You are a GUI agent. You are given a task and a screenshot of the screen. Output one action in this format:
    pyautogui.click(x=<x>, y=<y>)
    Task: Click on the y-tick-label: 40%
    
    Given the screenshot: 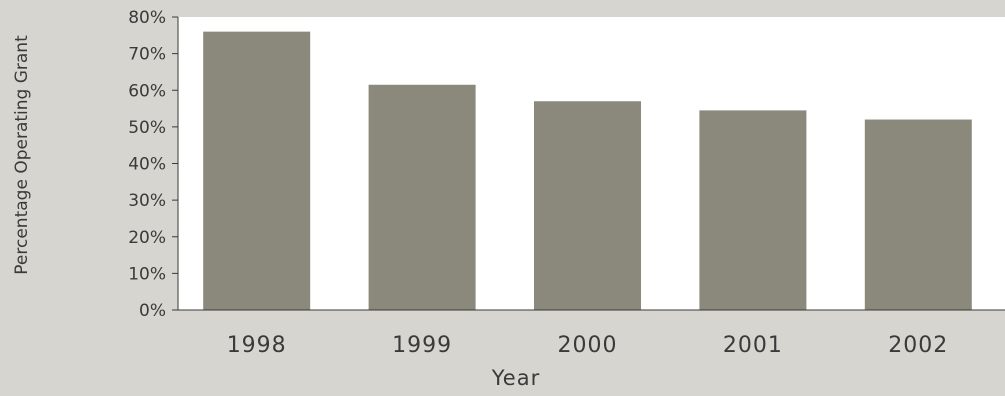 What is the action you would take?
    pyautogui.click(x=147, y=165)
    